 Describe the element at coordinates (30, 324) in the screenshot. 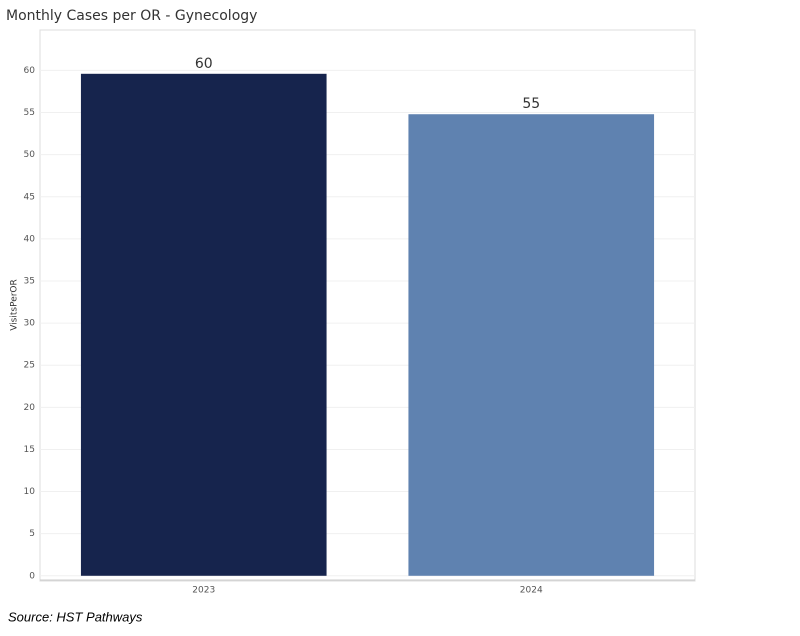

I see `y-tick-label: 30` at that location.